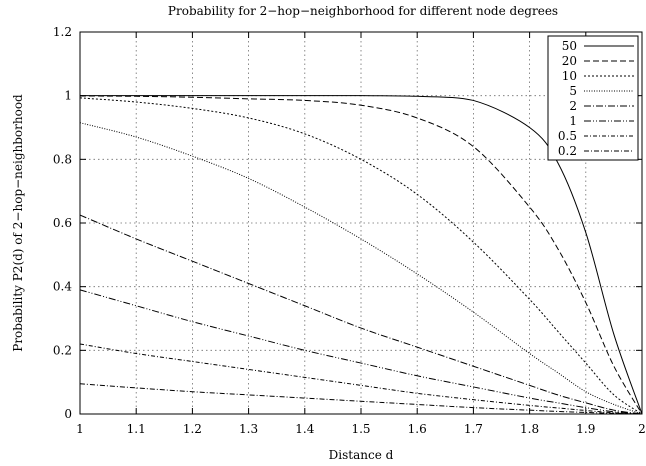 This screenshot has width=646, height=466. Describe the element at coordinates (80, 429) in the screenshot. I see `x-tick-label: 1` at that location.